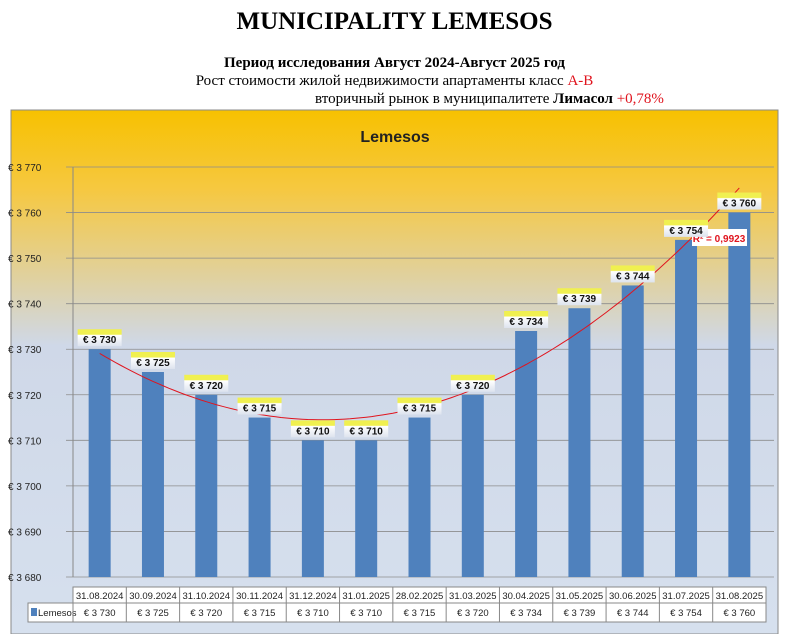 This screenshot has width=789, height=634. I want to click on x-tick-label: 31.01.2025, so click(366, 596).